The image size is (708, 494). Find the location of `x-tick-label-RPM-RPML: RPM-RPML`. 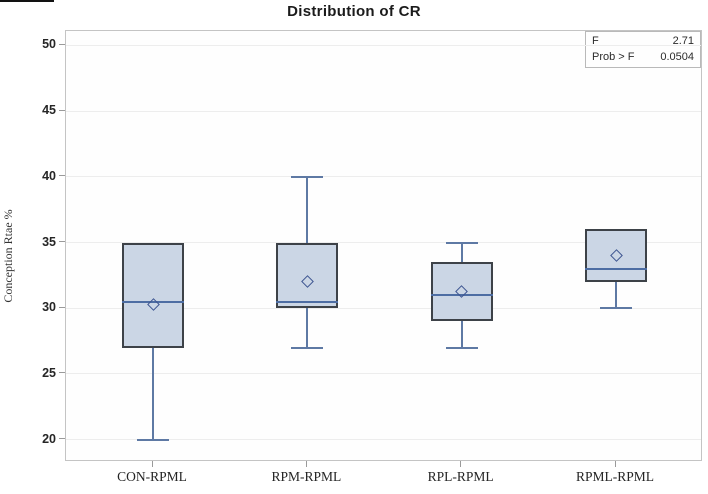

x-tick-label-RPM-RPML: RPM-RPML is located at coordinates (306, 476).